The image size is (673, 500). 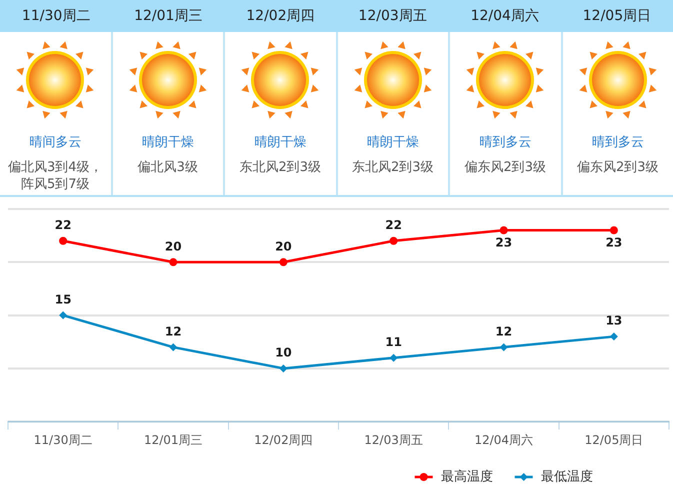 What do you see at coordinates (566, 476) in the screenshot?
I see `legend-label: 最低温度` at bounding box center [566, 476].